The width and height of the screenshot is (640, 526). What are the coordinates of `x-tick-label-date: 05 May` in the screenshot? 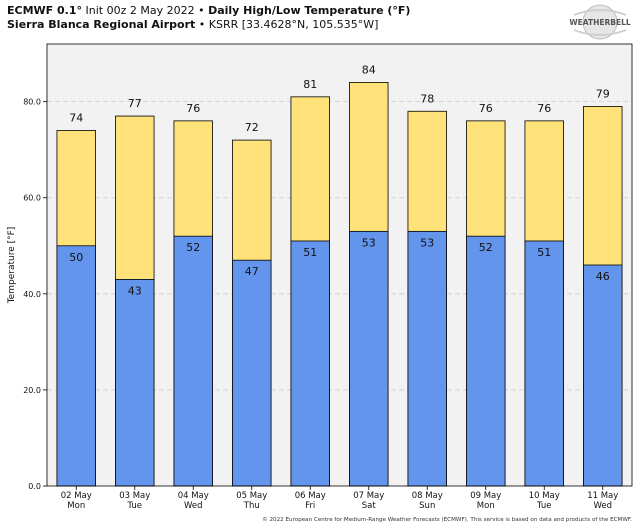 It's located at (251, 496).